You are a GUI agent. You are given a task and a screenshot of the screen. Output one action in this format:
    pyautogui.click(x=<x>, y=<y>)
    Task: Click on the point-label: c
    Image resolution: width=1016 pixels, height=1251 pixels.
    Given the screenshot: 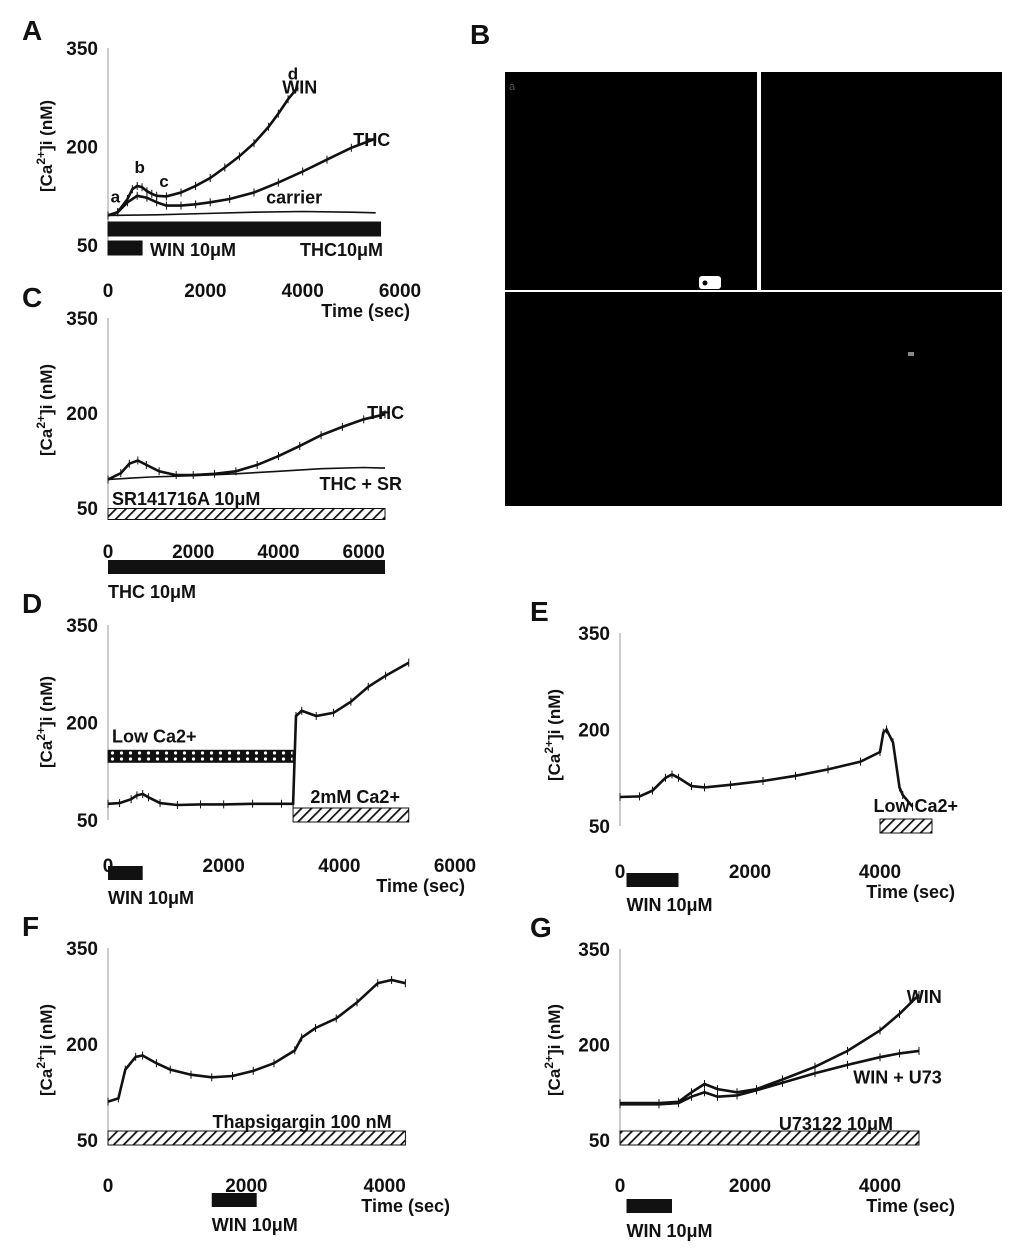 What is the action you would take?
    pyautogui.click(x=163, y=181)
    